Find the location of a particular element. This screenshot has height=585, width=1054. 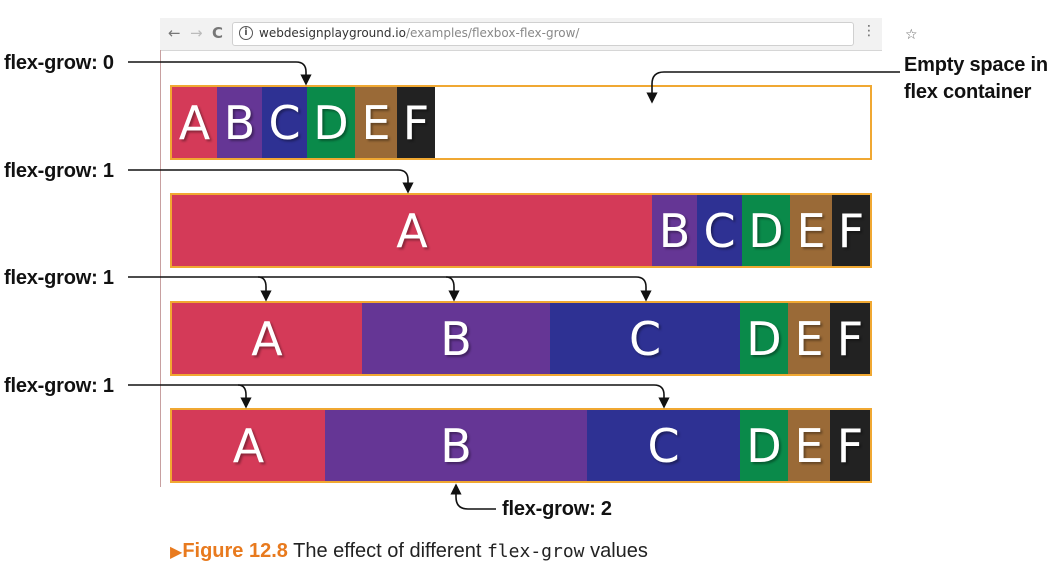

reload-icon: C is located at coordinates (218, 33).